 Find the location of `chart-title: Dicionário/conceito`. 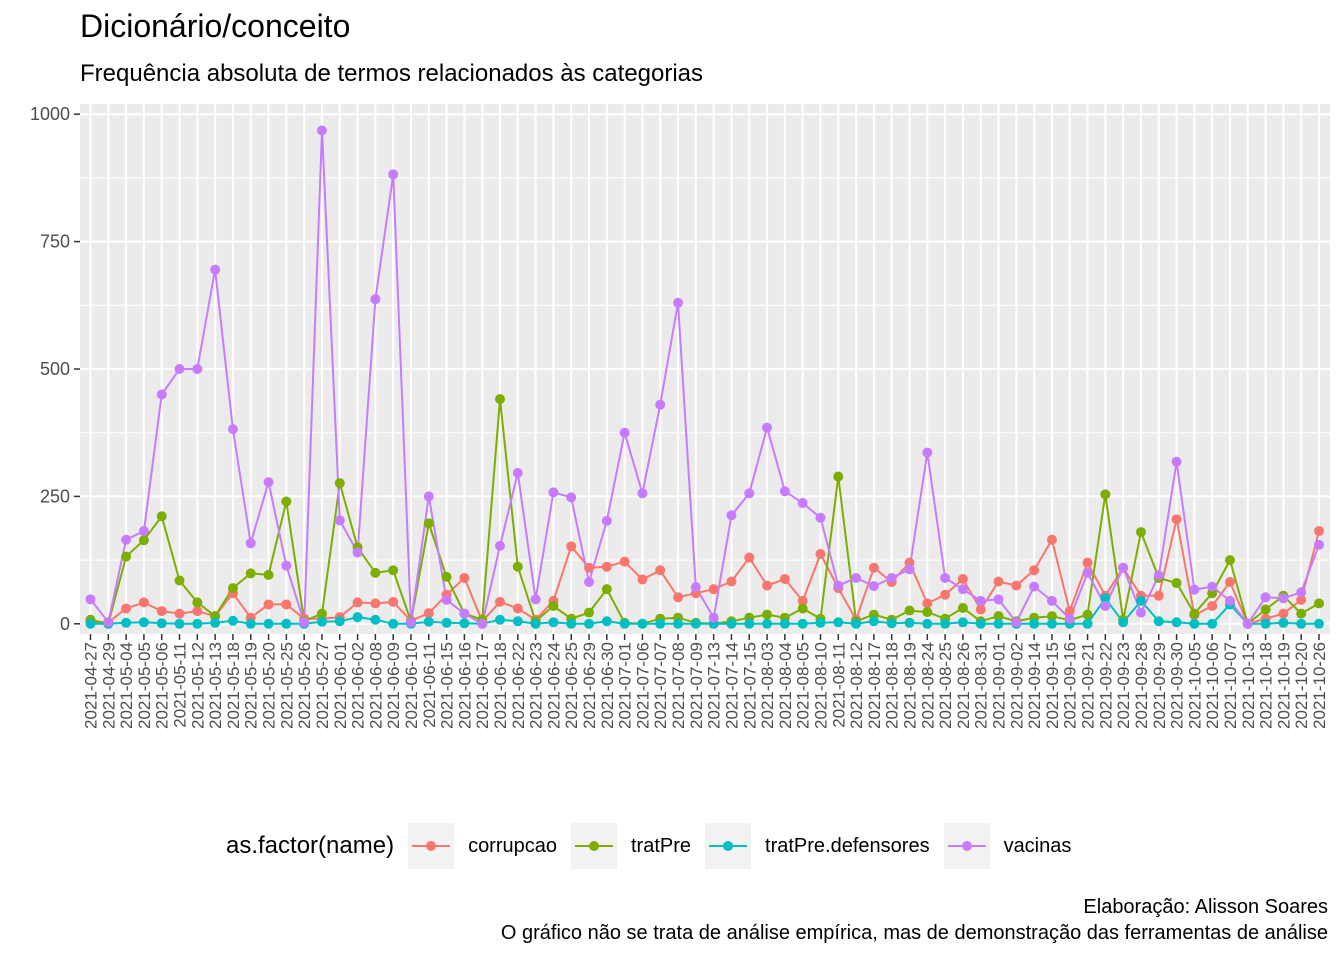

chart-title: Dicionário/conceito is located at coordinates (215, 26).